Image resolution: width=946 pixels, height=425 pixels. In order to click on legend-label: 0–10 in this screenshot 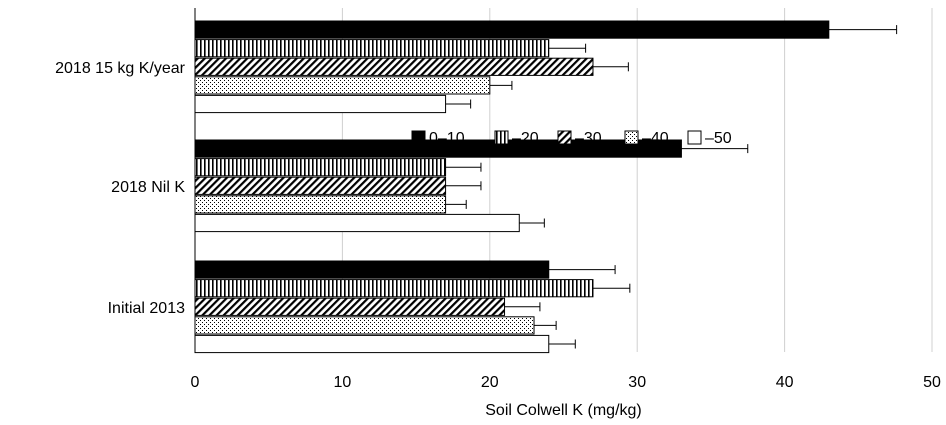, I will do `click(447, 138)`.